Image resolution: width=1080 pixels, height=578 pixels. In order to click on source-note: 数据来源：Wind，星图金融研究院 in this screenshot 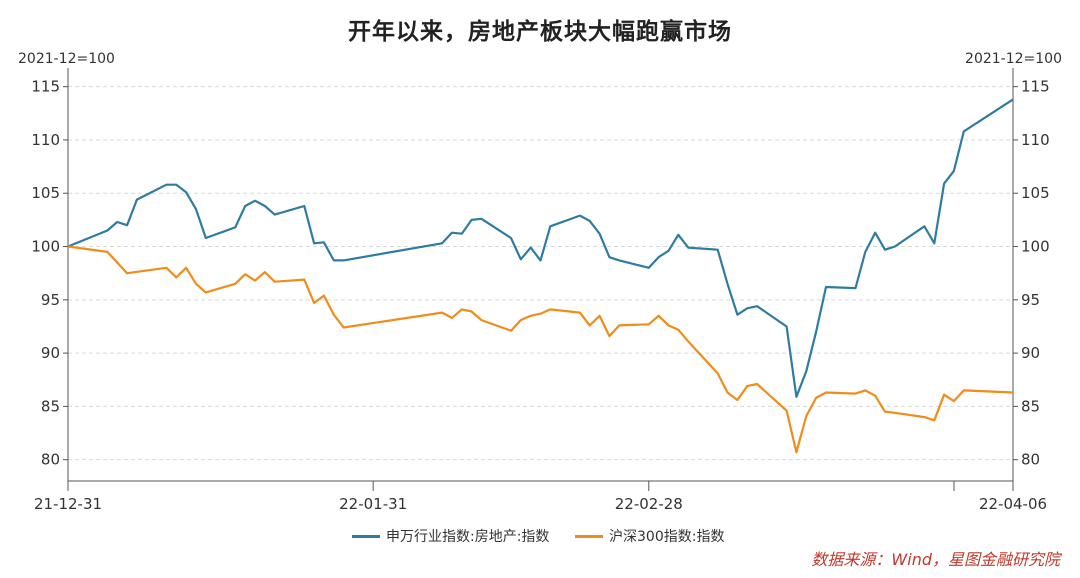, I will do `click(935, 559)`.